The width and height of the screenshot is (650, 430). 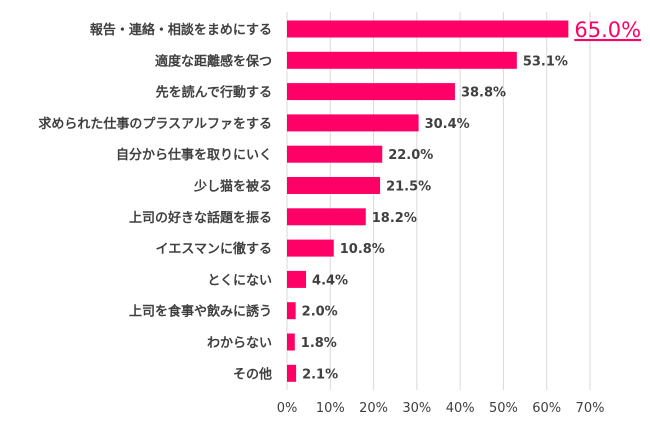 I want to click on category-label: 自分から仕事を取りにいく, so click(x=194, y=155).